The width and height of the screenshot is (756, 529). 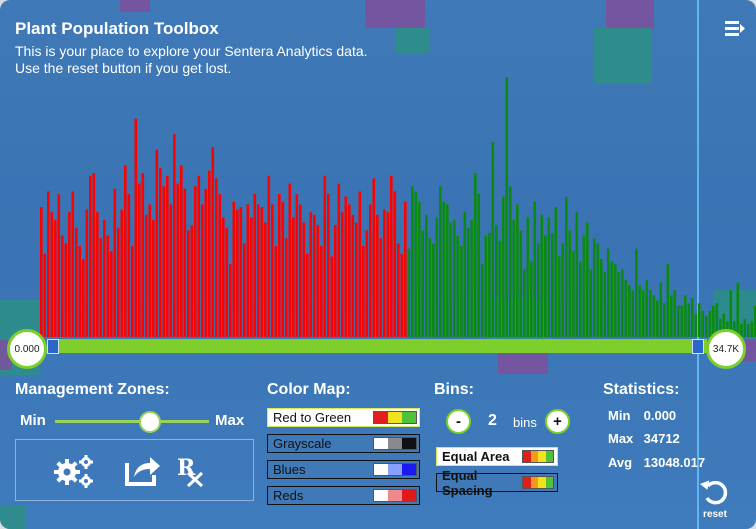 What do you see at coordinates (309, 389) in the screenshot?
I see `color-map-title: Color Map:` at bounding box center [309, 389].